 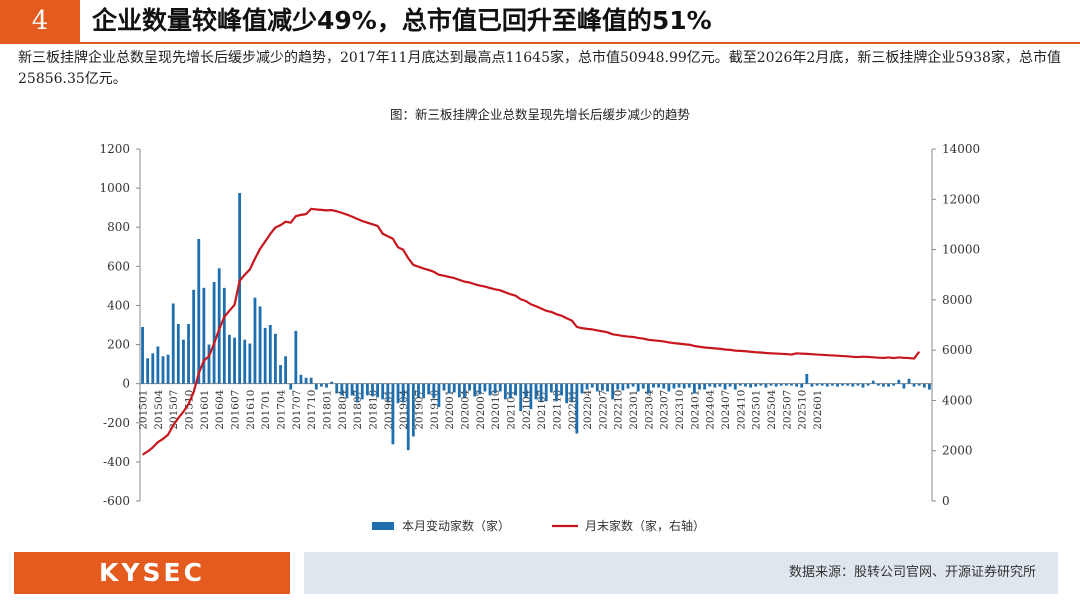 I want to click on legend-label-line: 月末家数（家，右轴）, so click(x=645, y=525).